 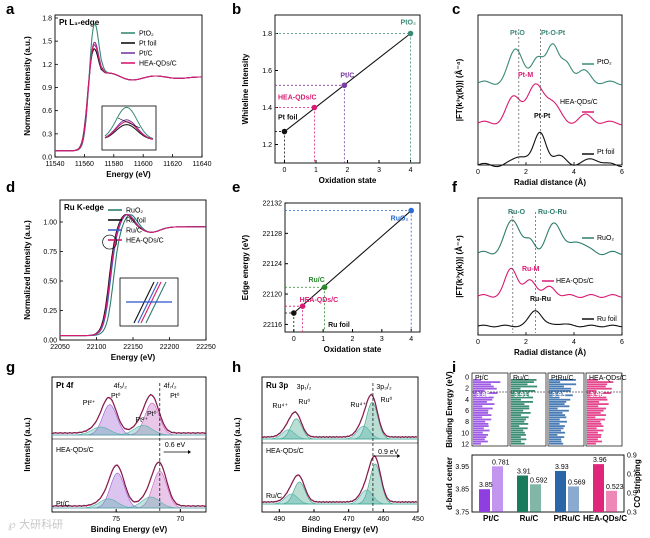 I want to click on panel-h-xtick-label: 460, so click(x=383, y=519).